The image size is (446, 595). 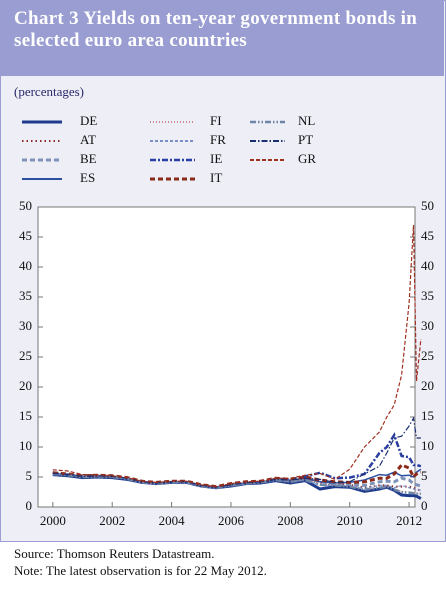 What do you see at coordinates (216, 120) in the screenshot?
I see `legend-label: FI` at bounding box center [216, 120].